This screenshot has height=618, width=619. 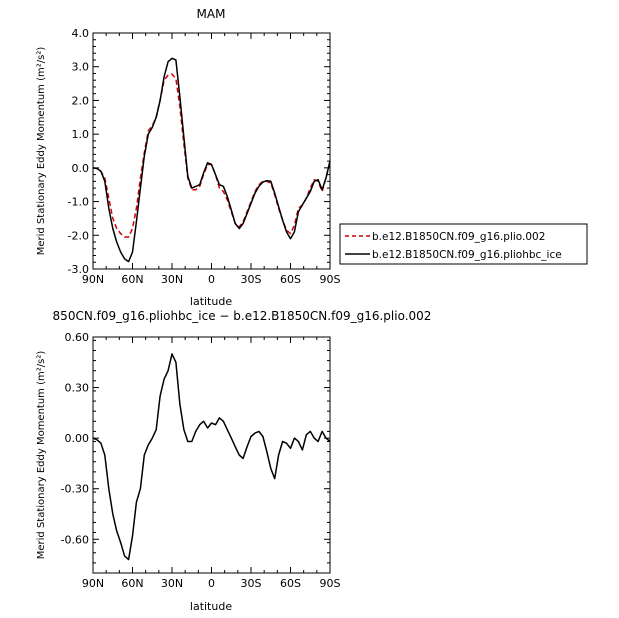 What do you see at coordinates (458, 237) in the screenshot?
I see `legend-label-plio: b.e12.B1850CN.f09_g16.plio.002` at bounding box center [458, 237].